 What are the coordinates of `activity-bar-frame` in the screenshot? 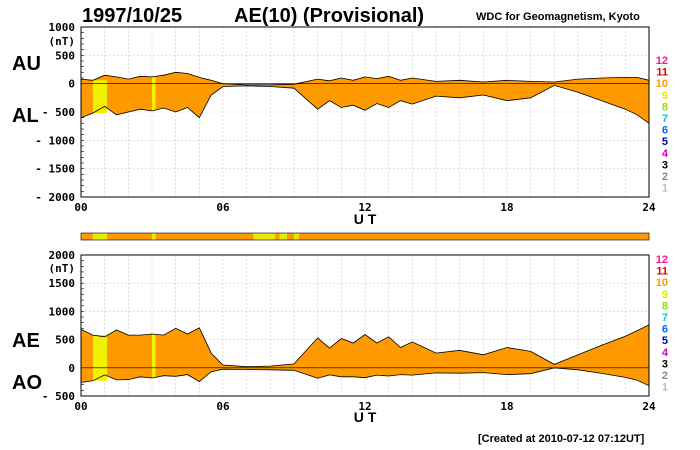 It's located at (365, 236).